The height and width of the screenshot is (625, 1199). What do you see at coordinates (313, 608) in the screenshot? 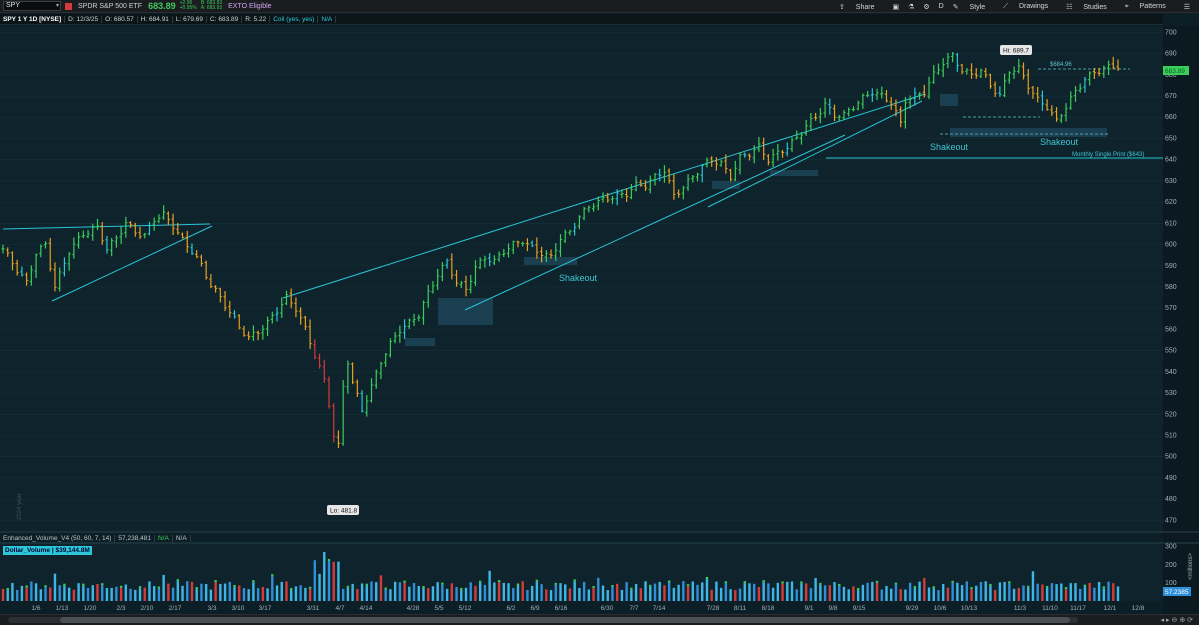
I see `x-tick-label: 3/31` at bounding box center [313, 608].